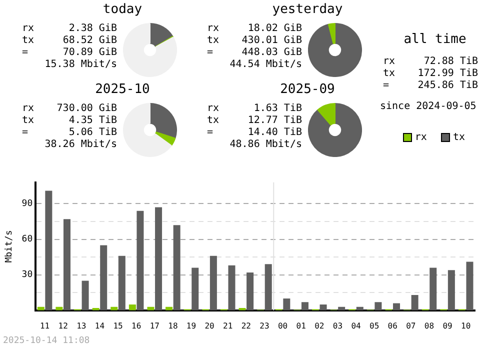 The height and width of the screenshot is (348, 500). What do you see at coordinates (81, 325) in the screenshot?
I see `x-tick-label: 13` at bounding box center [81, 325].